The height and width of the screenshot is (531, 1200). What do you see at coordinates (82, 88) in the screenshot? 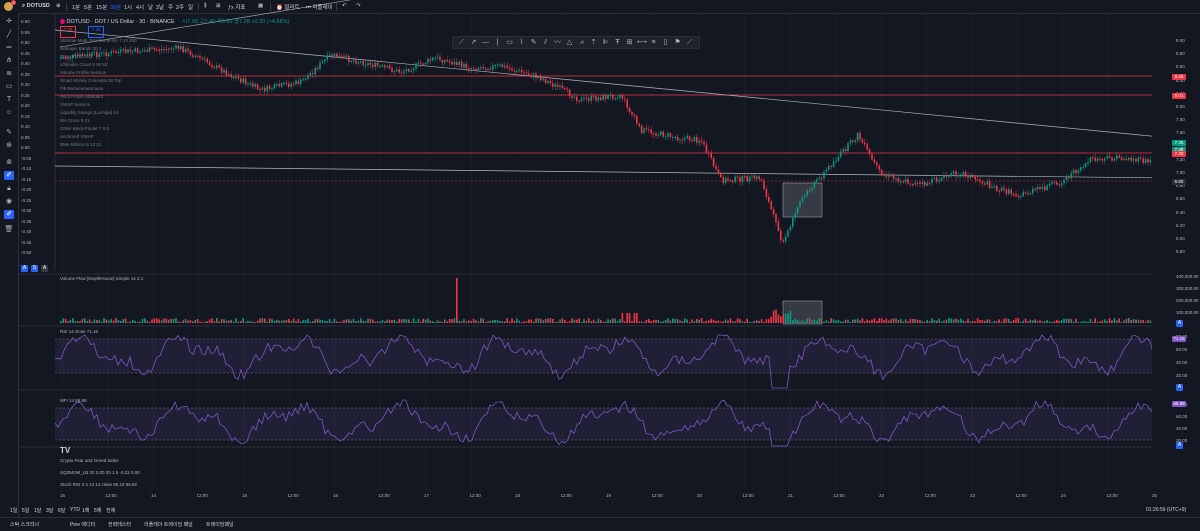
I see `indicator-label: Fib Retracement auto` at bounding box center [82, 88].